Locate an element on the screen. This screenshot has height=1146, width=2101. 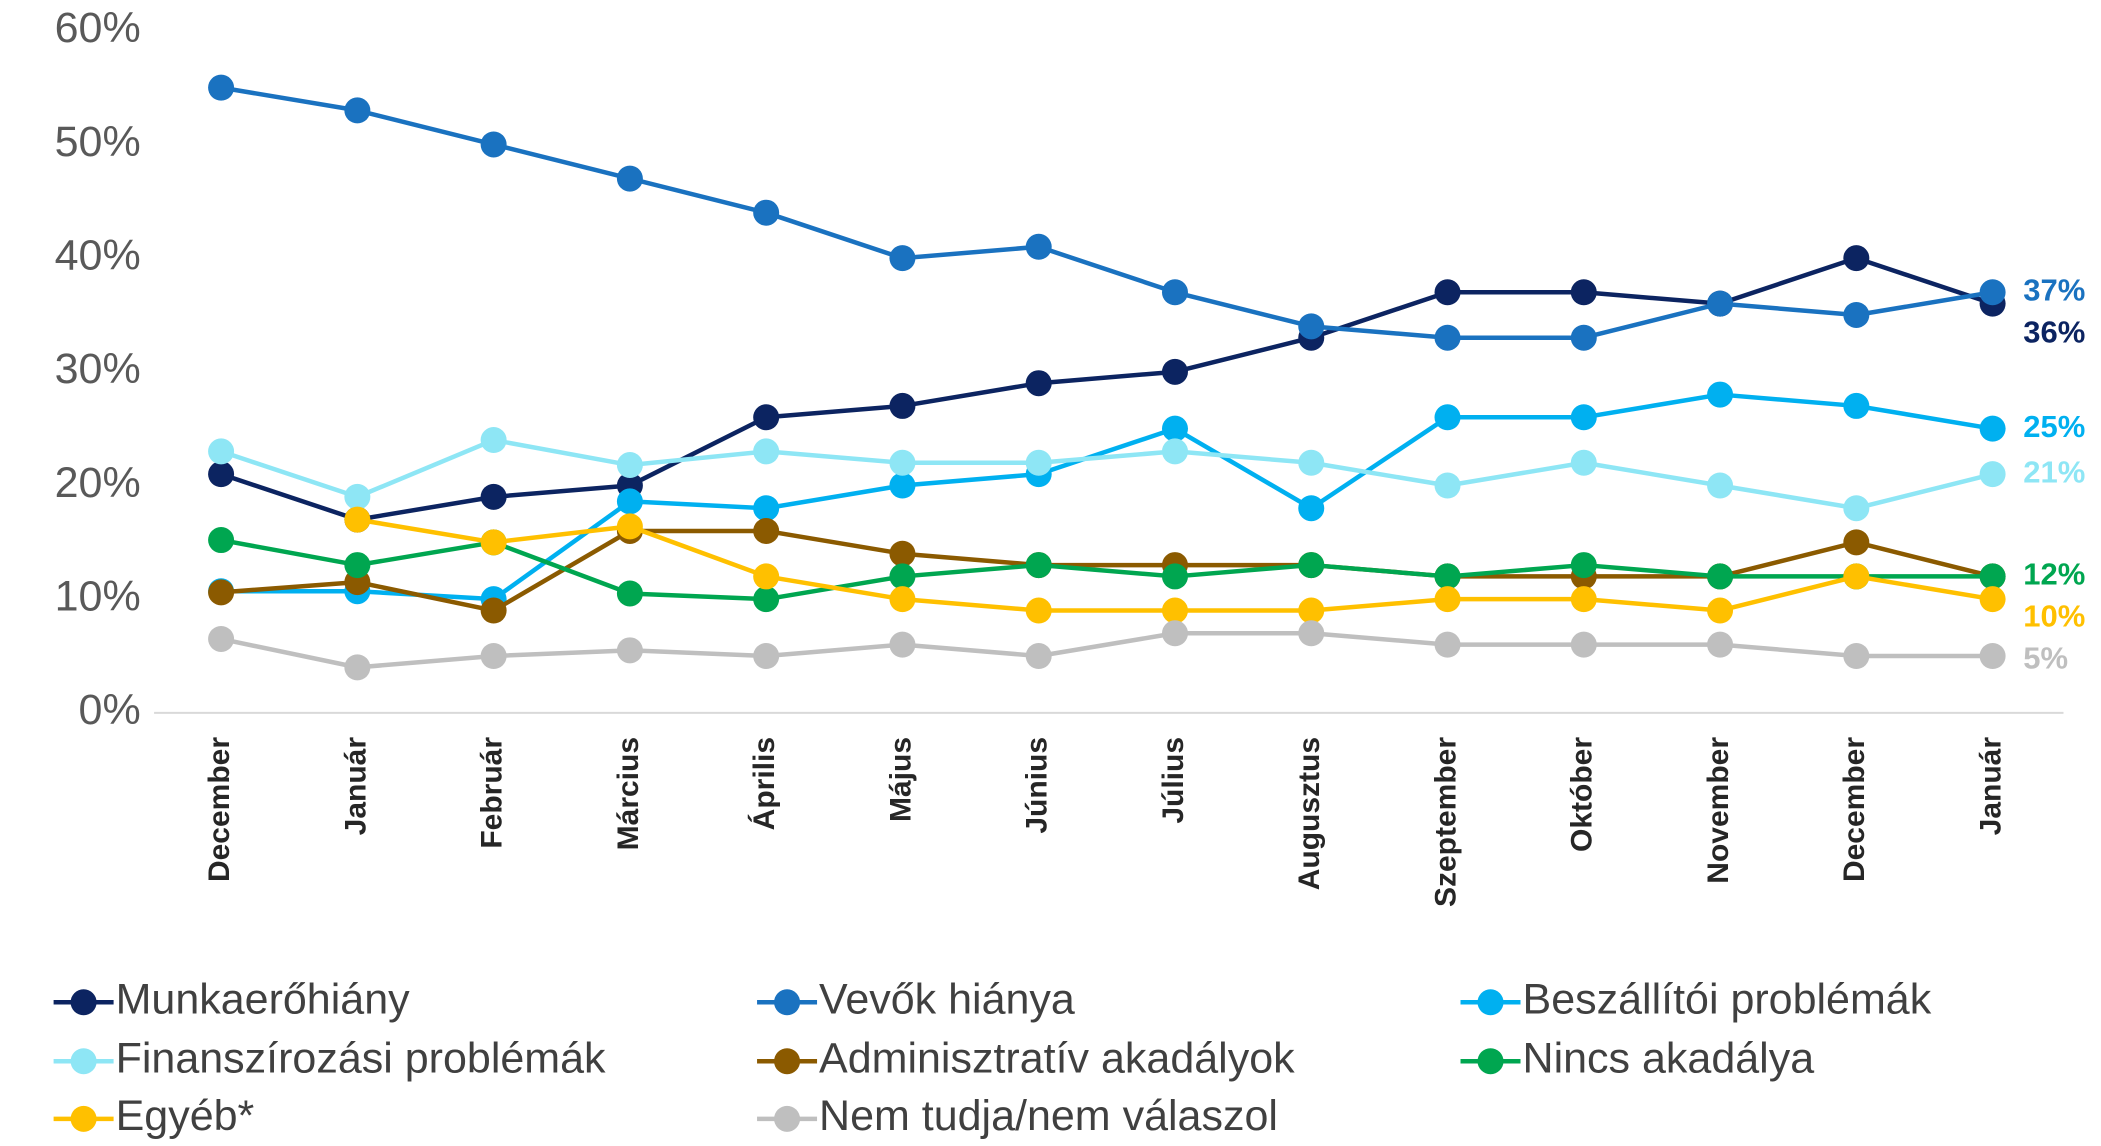
legend-label: Vevők hiánya is located at coordinates (947, 1000).